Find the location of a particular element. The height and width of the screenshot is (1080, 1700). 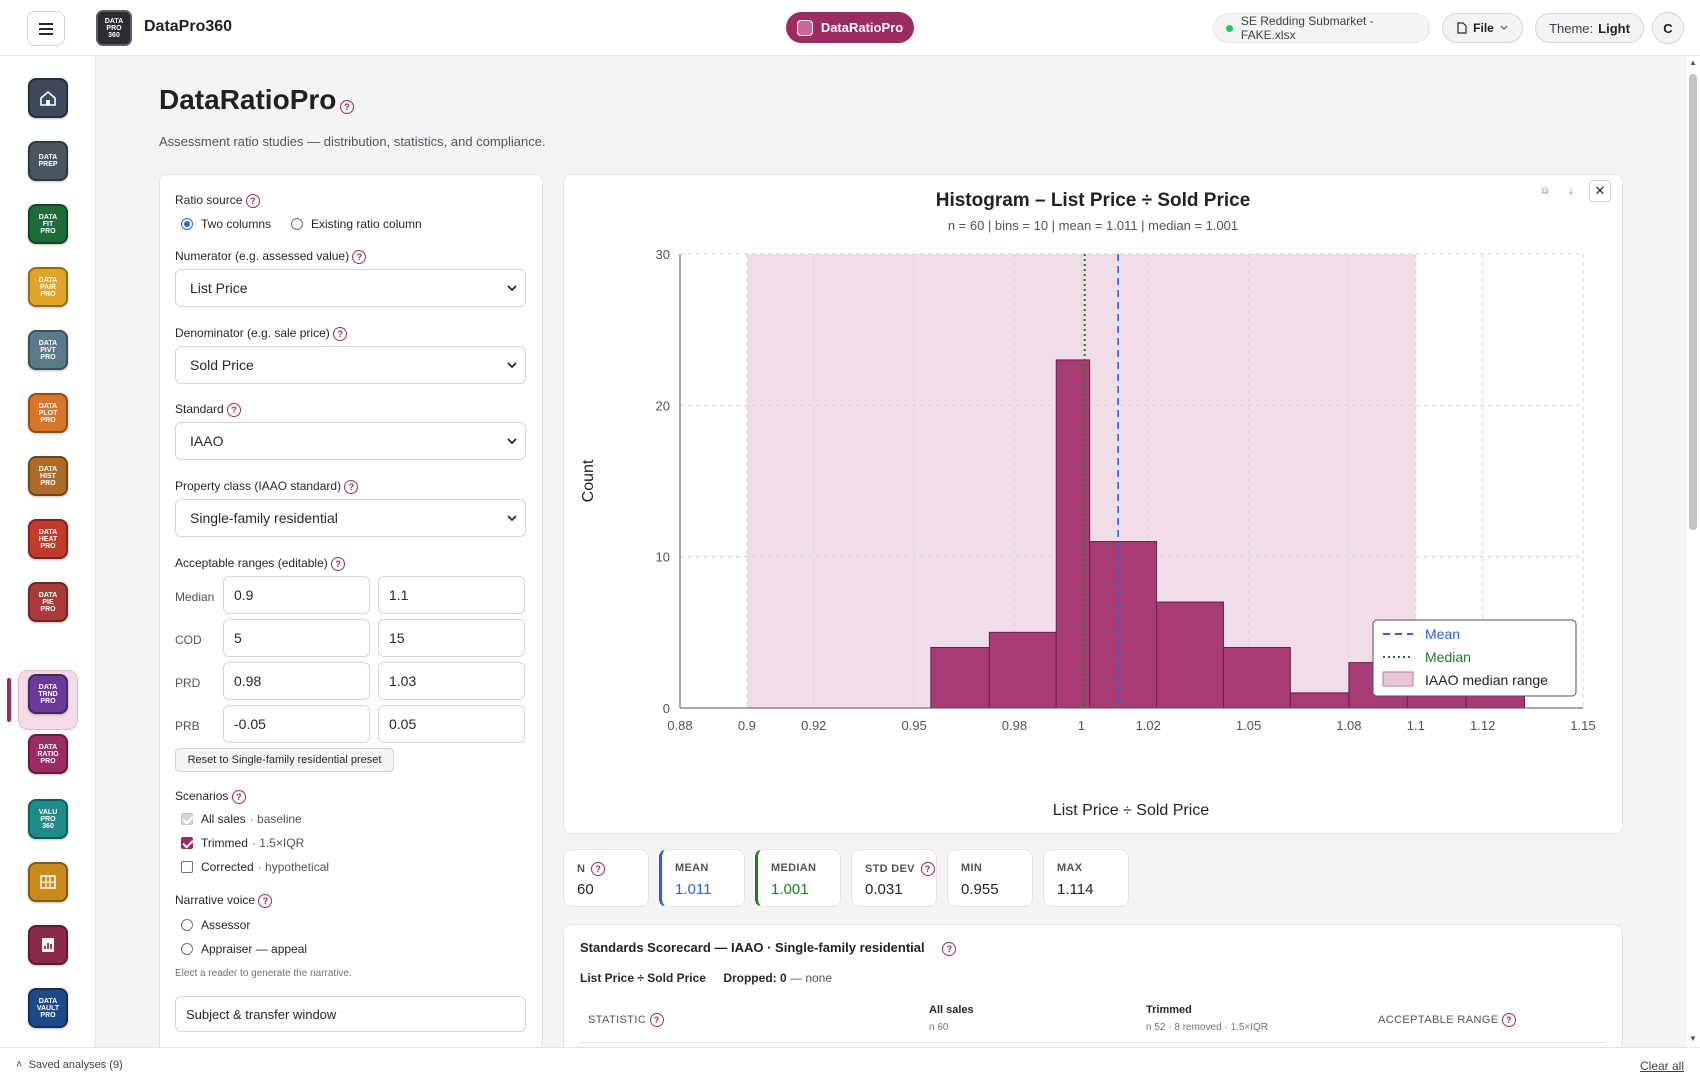

sidebar-item-report-app is located at coordinates (48, 945).